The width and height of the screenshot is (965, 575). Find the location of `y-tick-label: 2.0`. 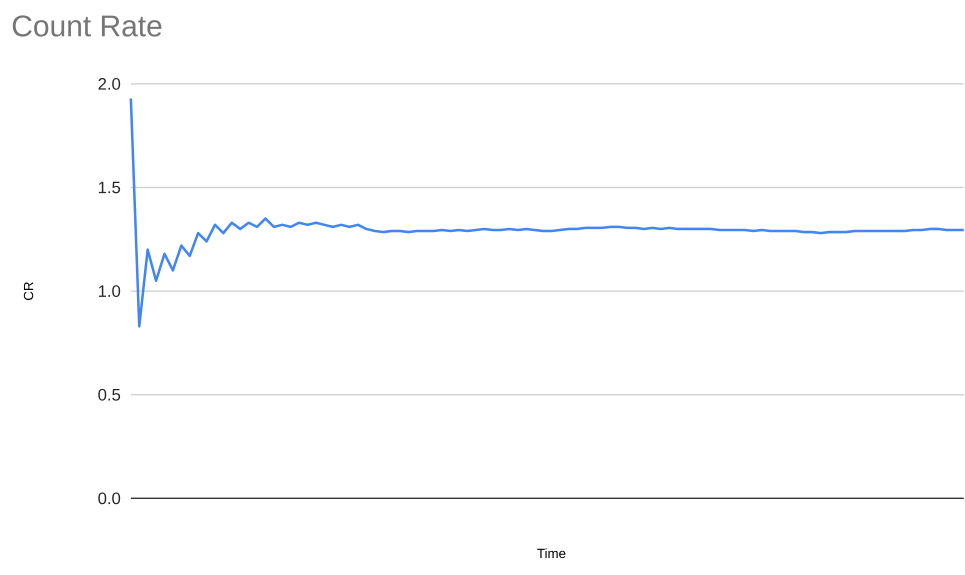

y-tick-label: 2.0 is located at coordinates (109, 84).